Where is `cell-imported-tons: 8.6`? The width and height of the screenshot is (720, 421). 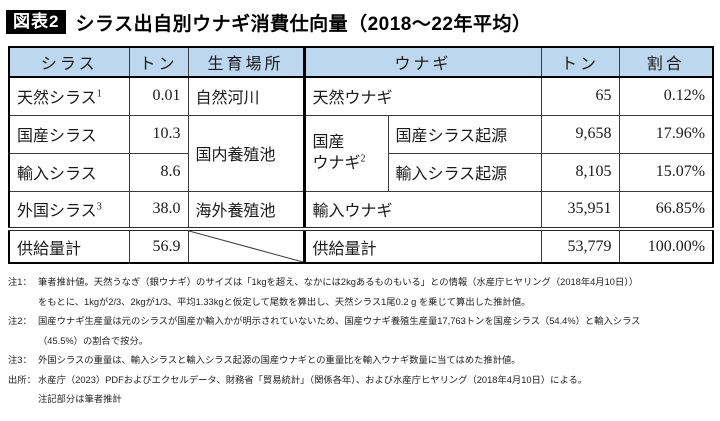
cell-imported-tons: 8.6 is located at coordinates (158, 172).